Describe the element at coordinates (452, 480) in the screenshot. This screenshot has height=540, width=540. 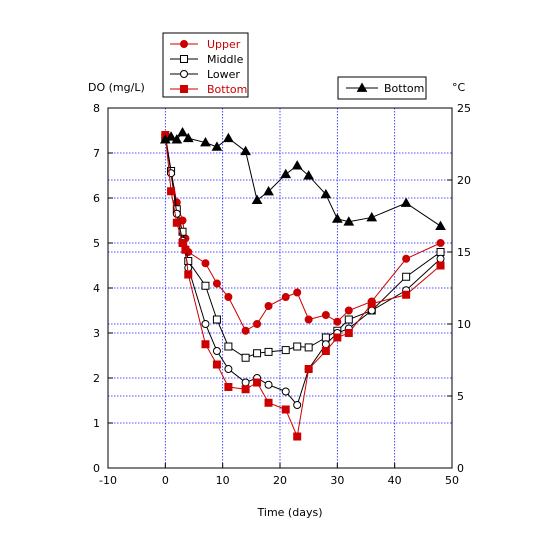
I see `x-tick-label: 50` at that location.